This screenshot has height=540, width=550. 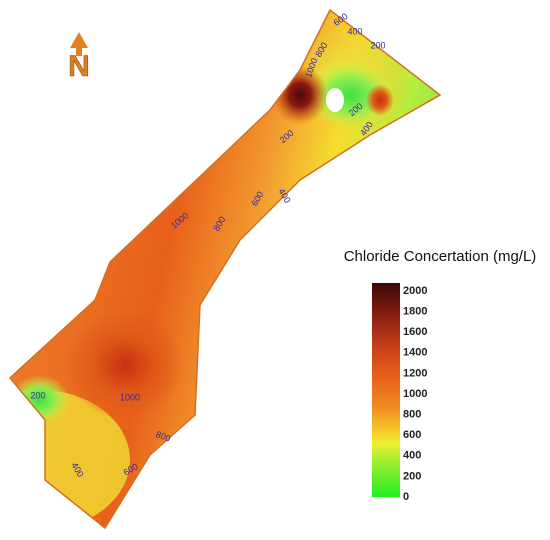 I want to click on colorbar-ticks: 0 200 400 600 800 1000 1200 1400 1600 1800 2000, so click(x=415, y=394).